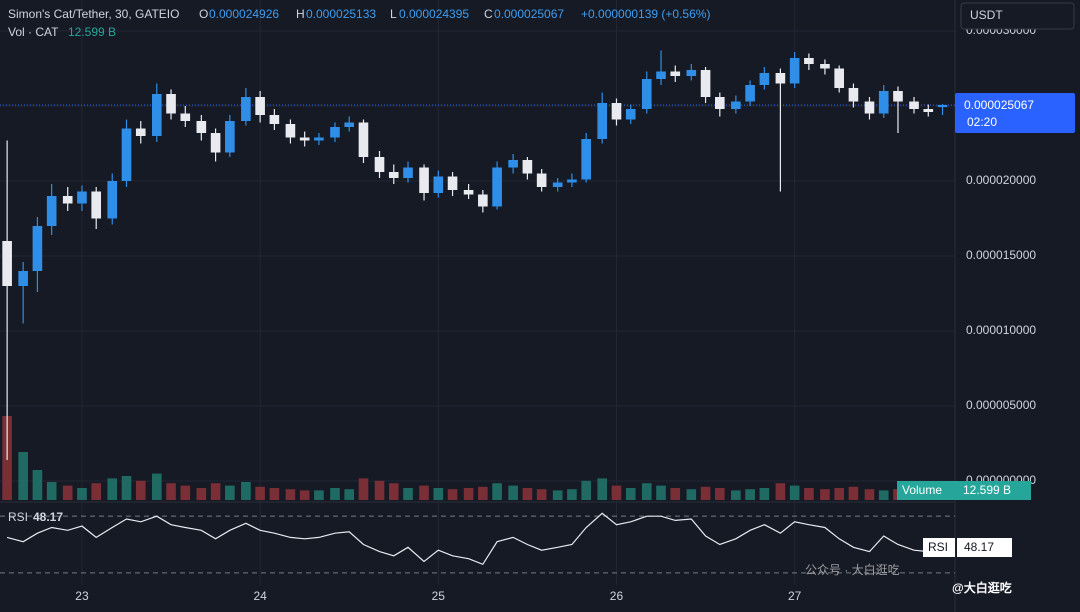 The image size is (1080, 612). I want to click on currency-box, so click(1017, 16).